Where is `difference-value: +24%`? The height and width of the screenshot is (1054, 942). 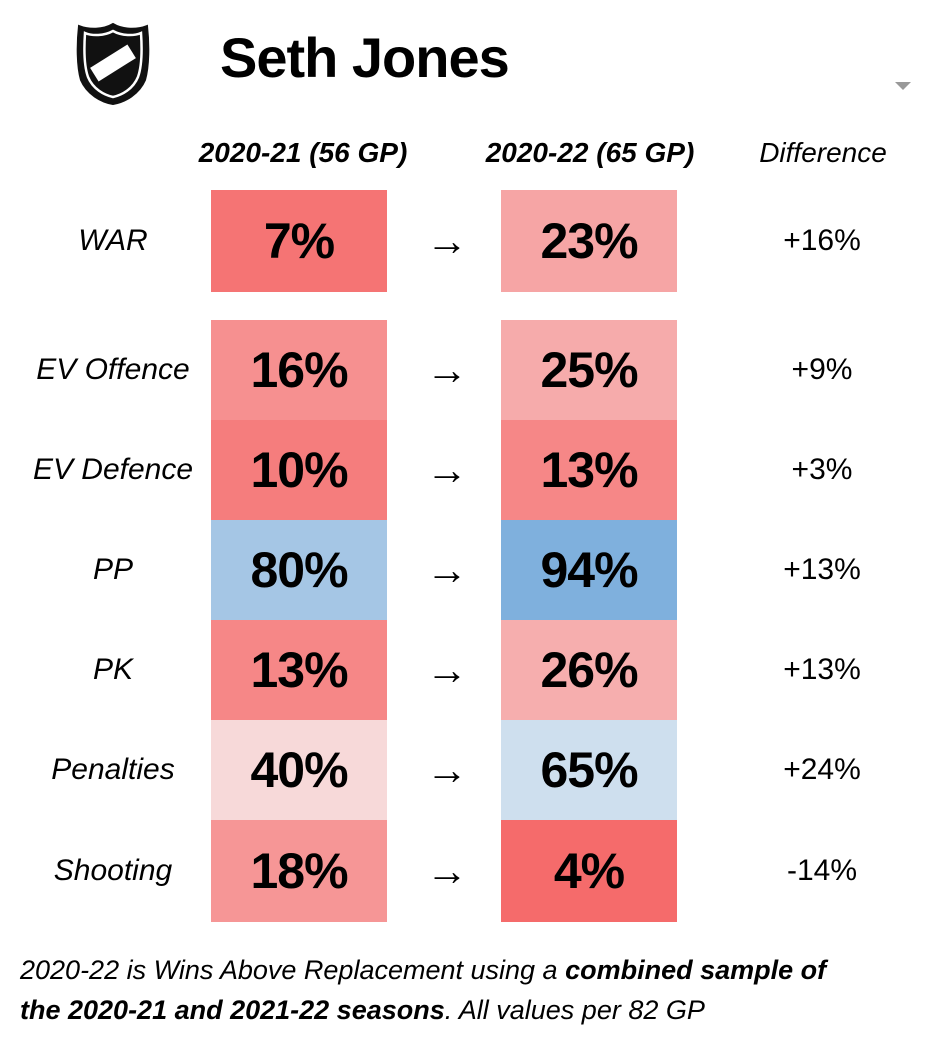
difference-value: +24% is located at coordinates (822, 769).